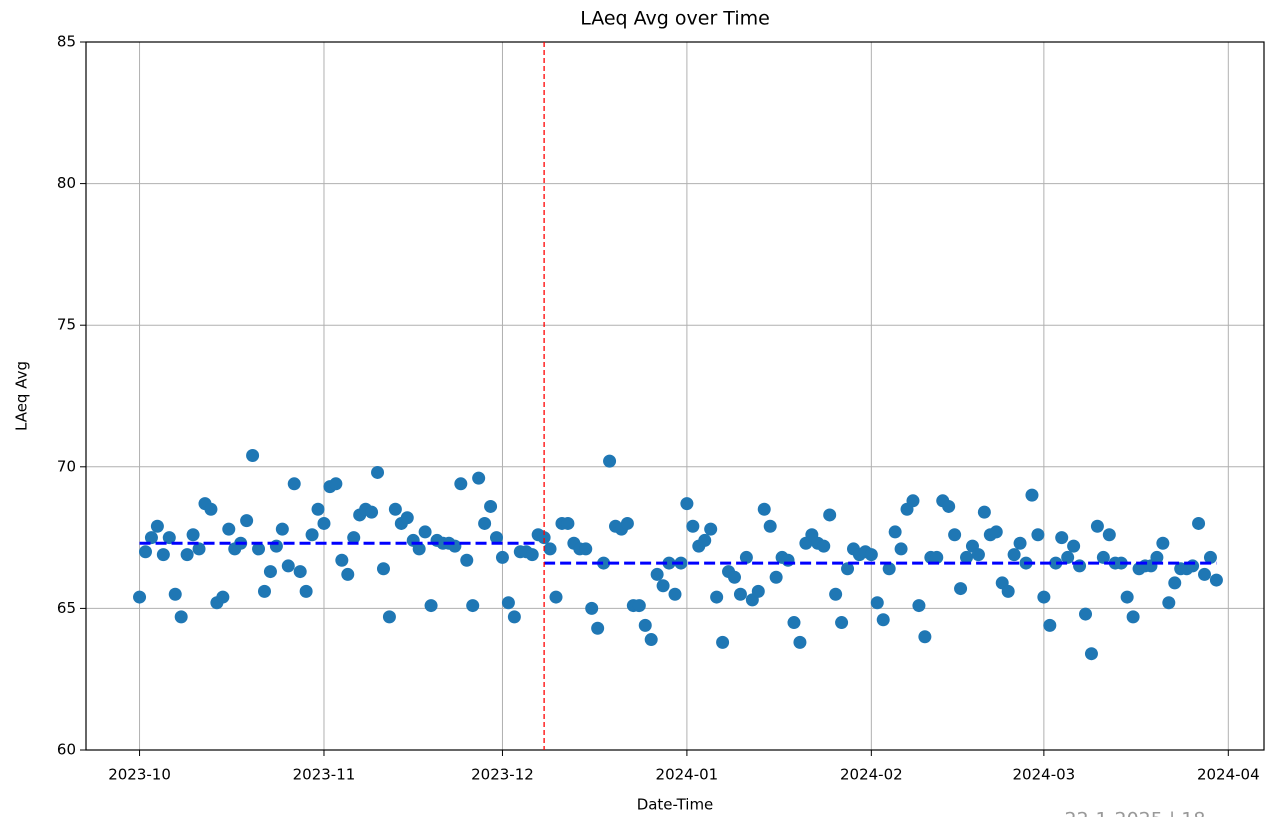 The width and height of the screenshot is (1274, 817). Describe the element at coordinates (502, 775) in the screenshot. I see `x-tick-label: 2023-12` at that location.